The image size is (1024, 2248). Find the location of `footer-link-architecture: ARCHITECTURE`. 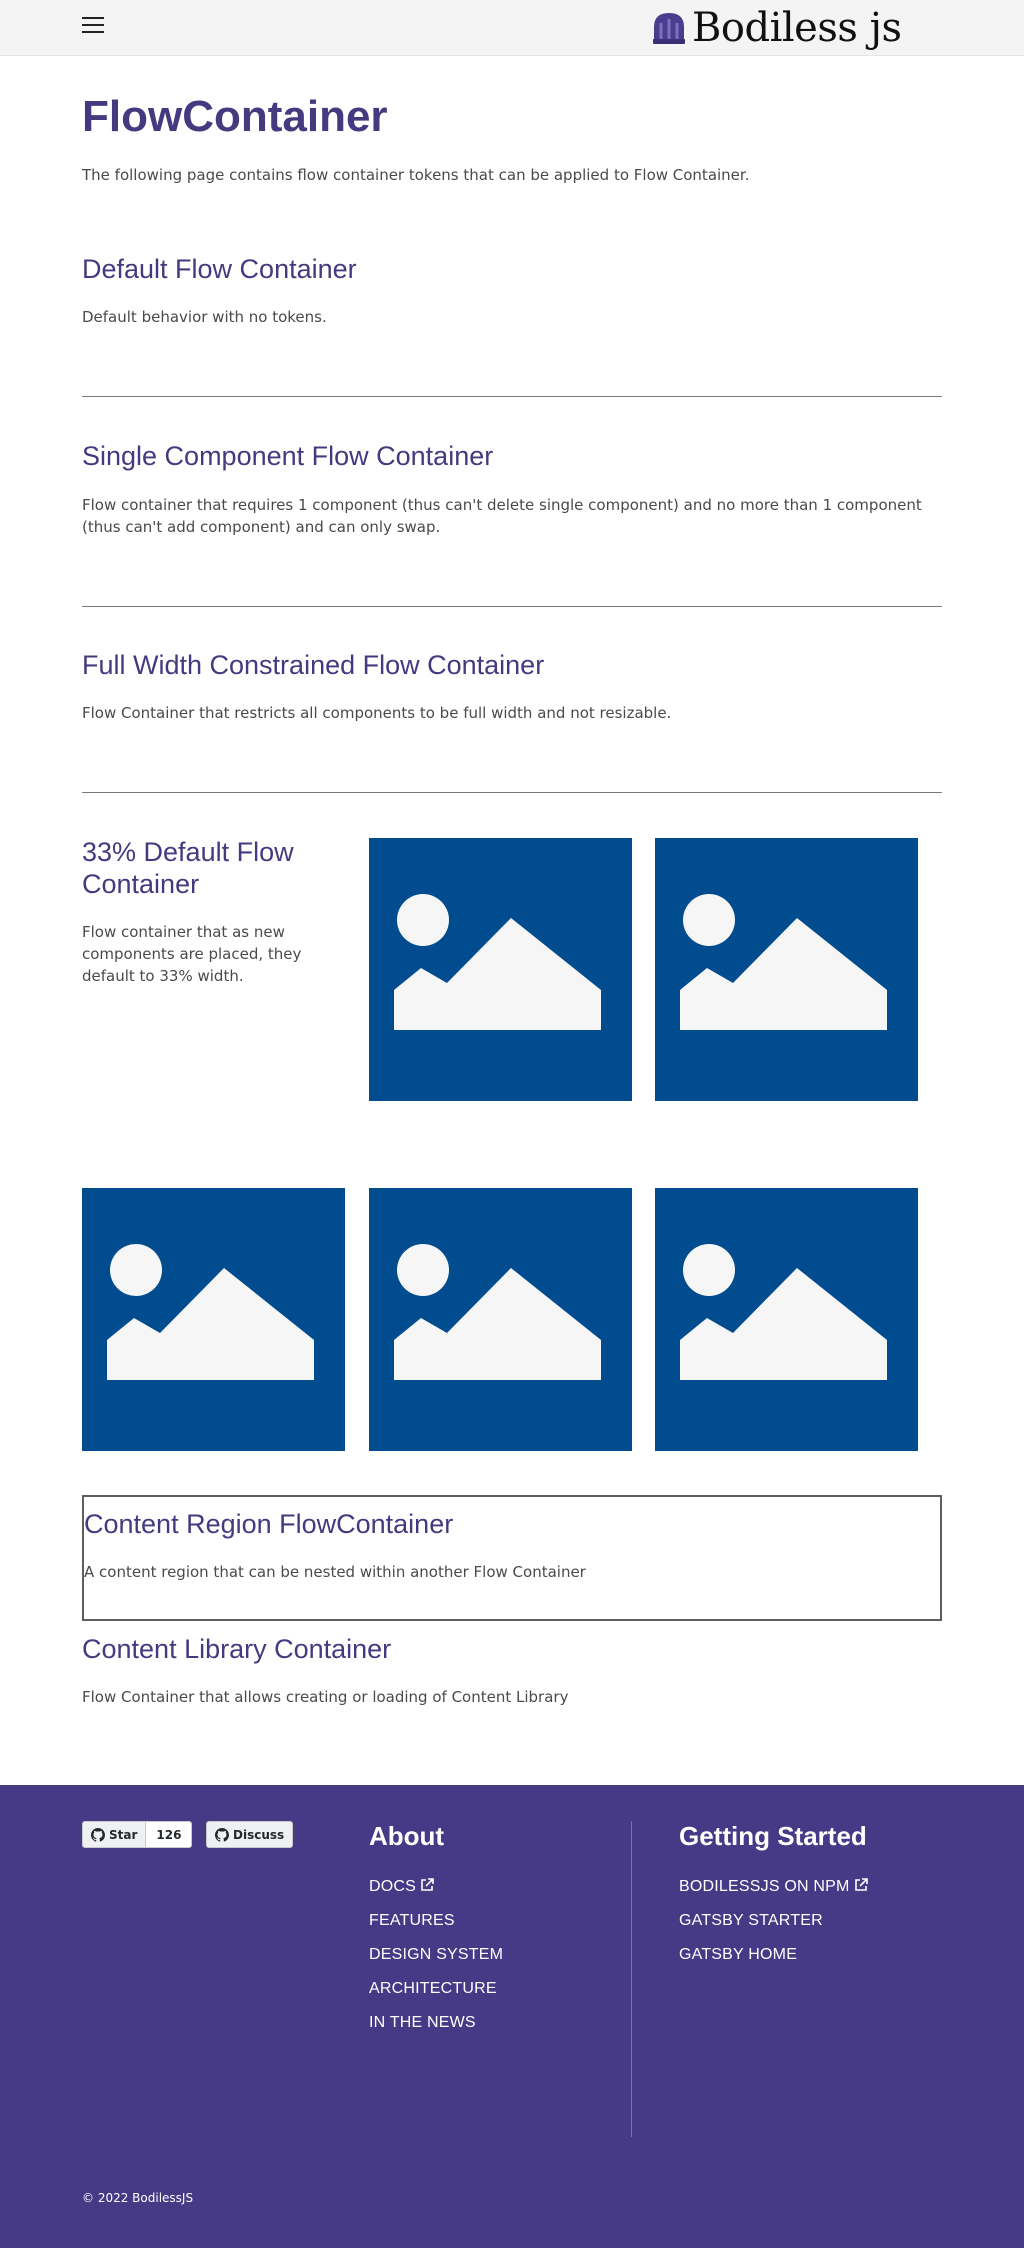

footer-link-architecture: ARCHITECTURE is located at coordinates (433, 1988).